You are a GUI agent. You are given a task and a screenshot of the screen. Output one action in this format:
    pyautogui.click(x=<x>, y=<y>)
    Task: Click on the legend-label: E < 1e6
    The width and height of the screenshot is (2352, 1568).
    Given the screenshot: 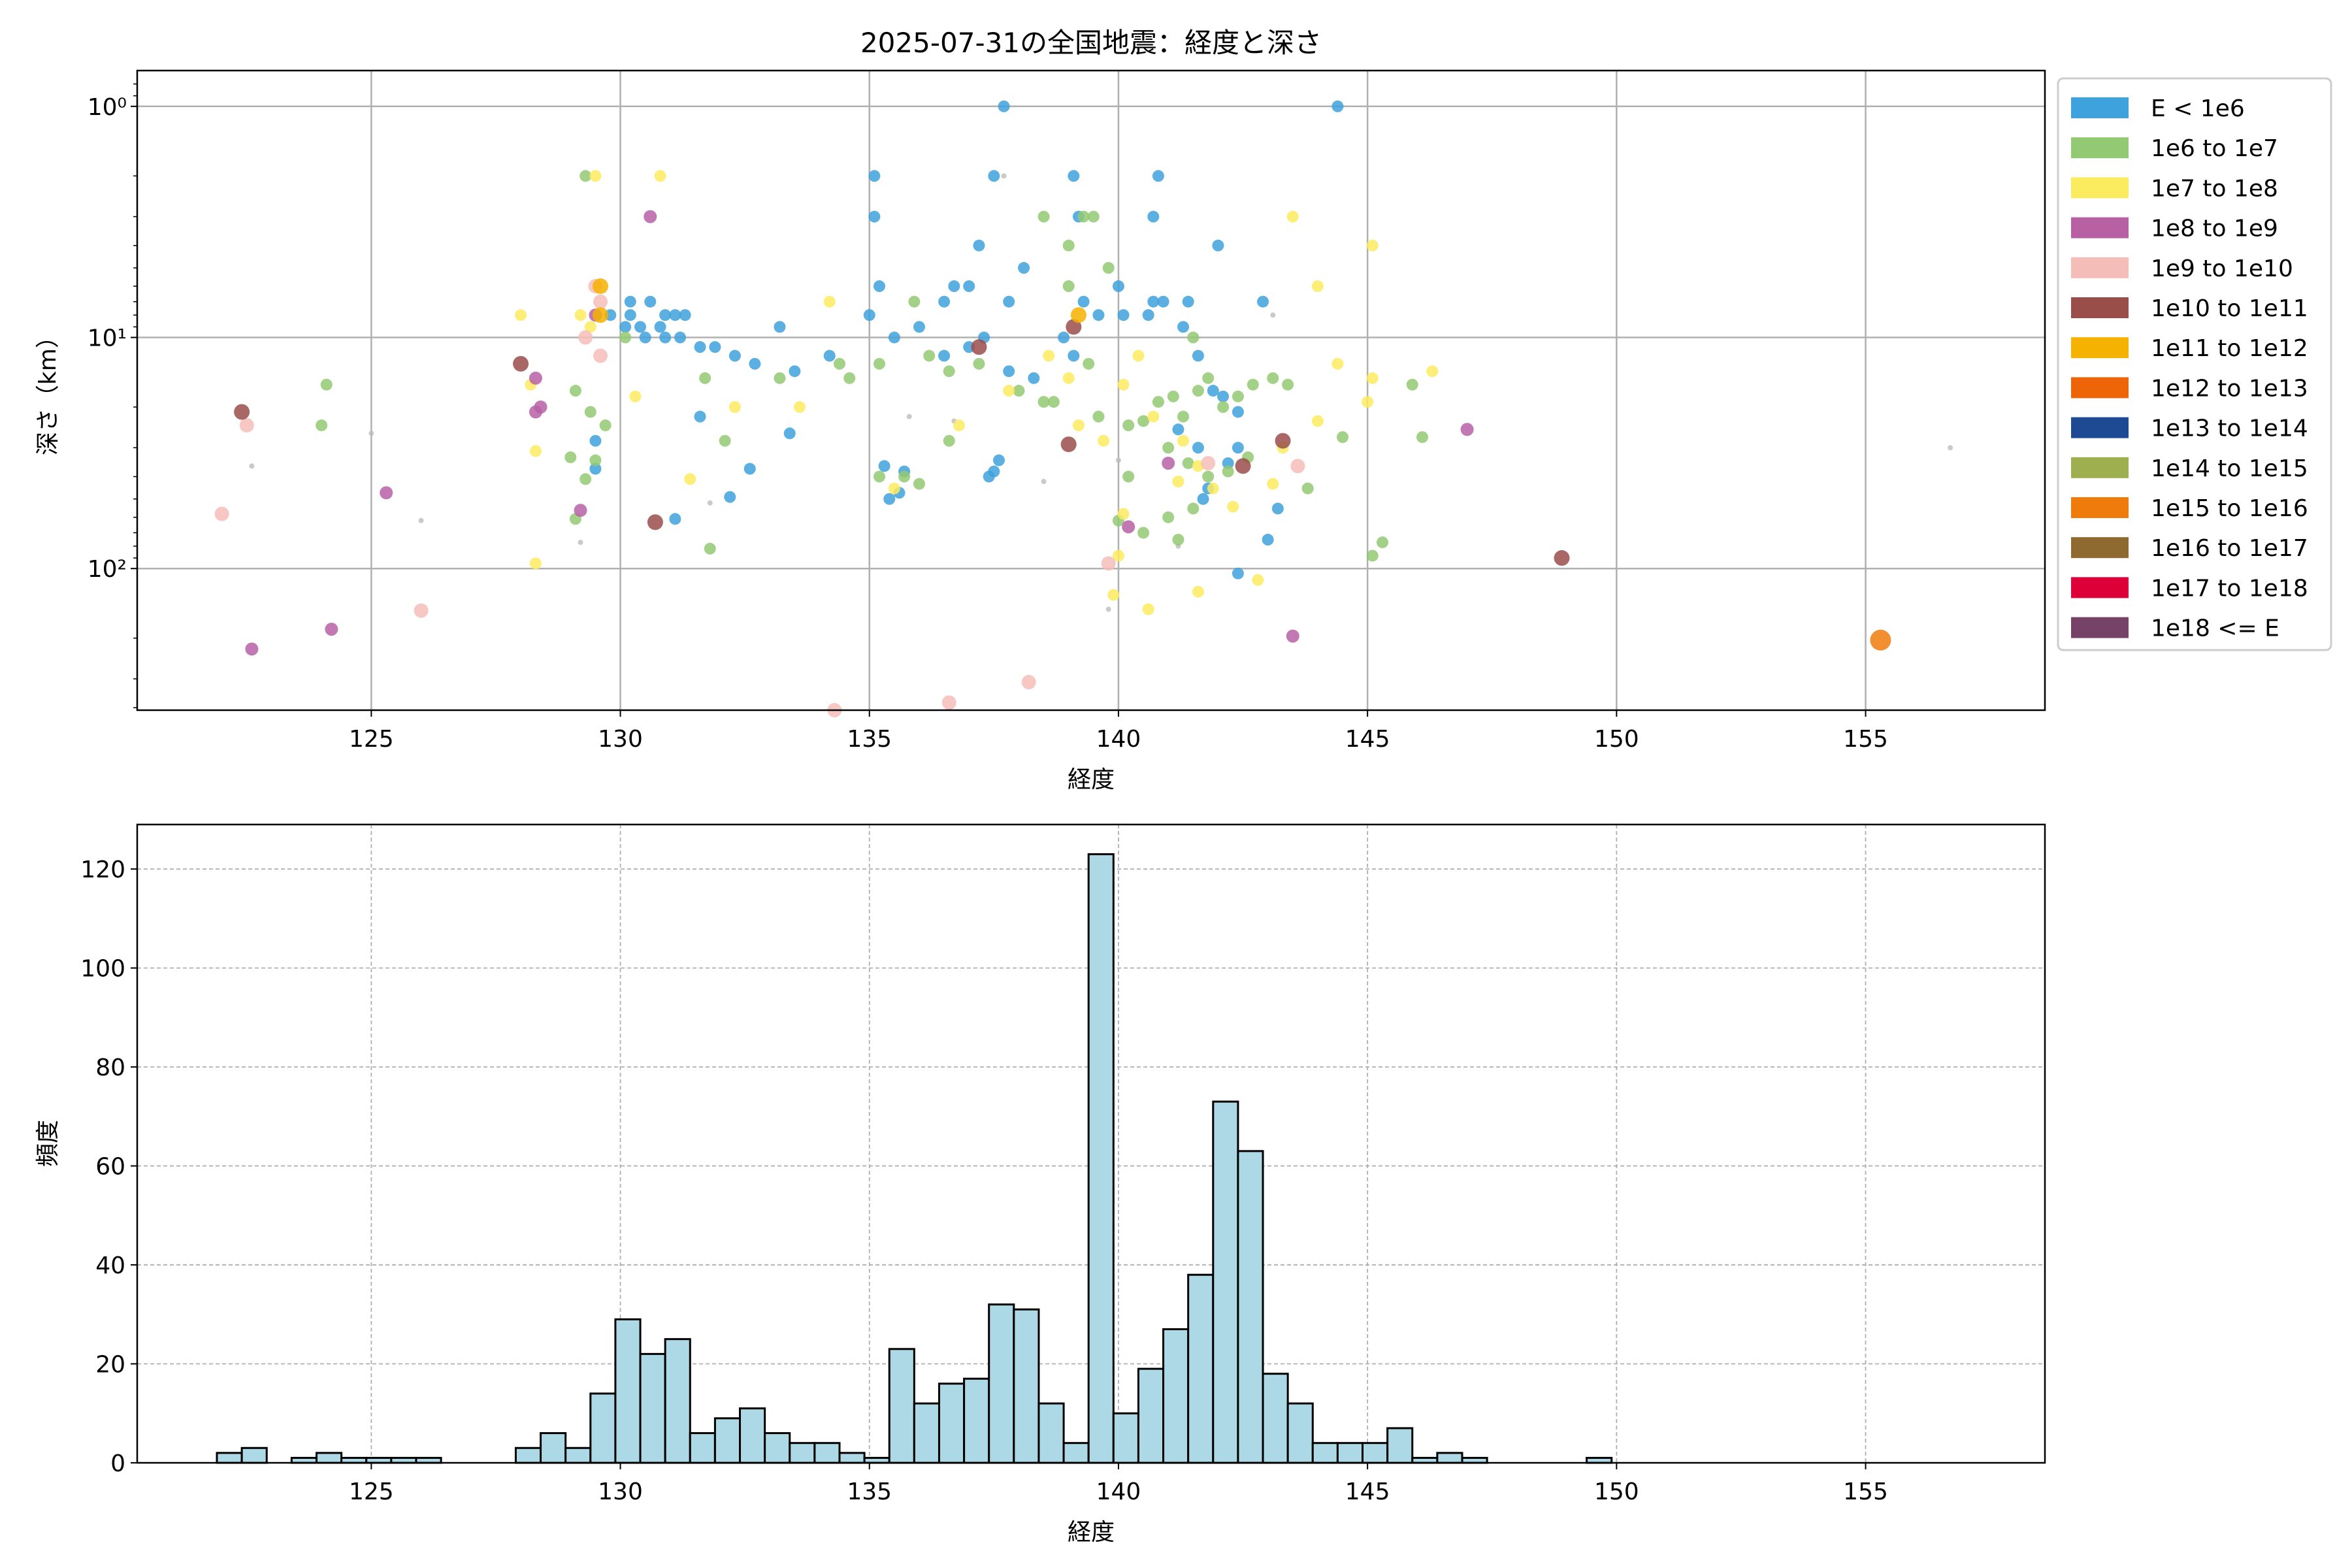 What is the action you would take?
    pyautogui.click(x=2198, y=108)
    